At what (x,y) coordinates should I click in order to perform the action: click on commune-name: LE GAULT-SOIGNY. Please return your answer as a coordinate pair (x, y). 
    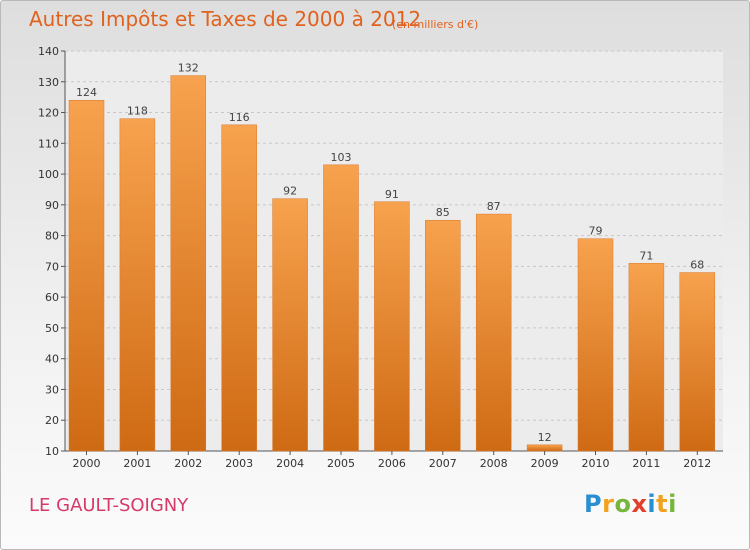
    Looking at the image, I should click on (109, 505).